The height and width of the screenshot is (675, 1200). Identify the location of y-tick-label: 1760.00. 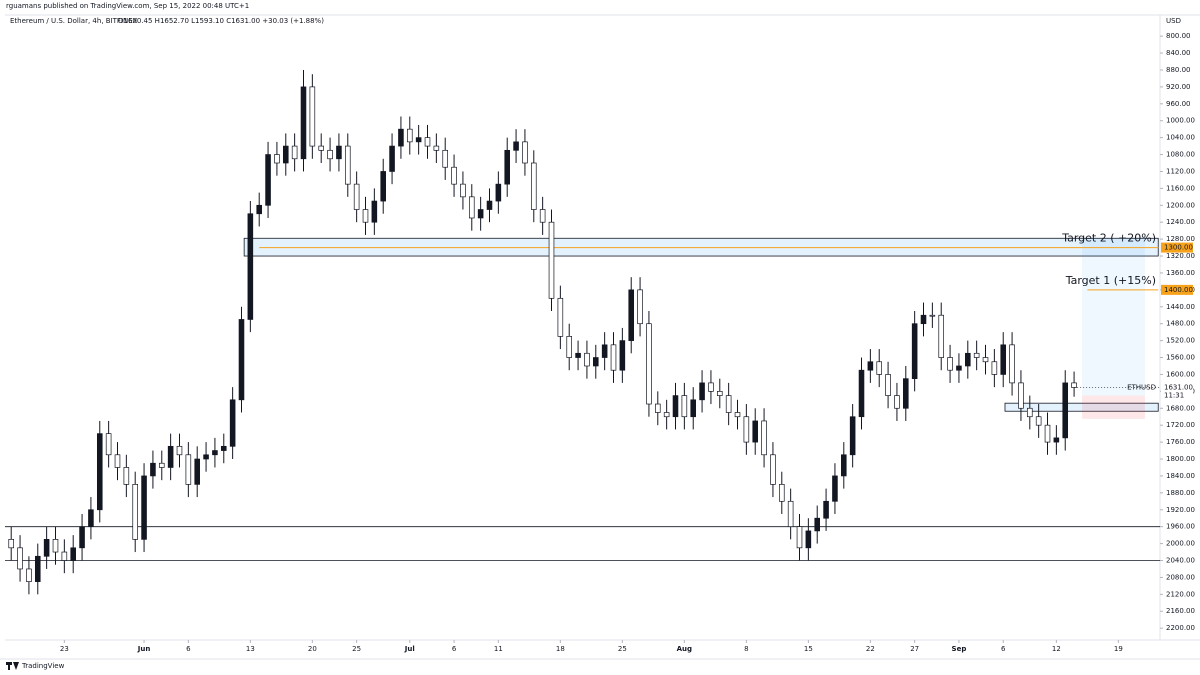
(1180, 442).